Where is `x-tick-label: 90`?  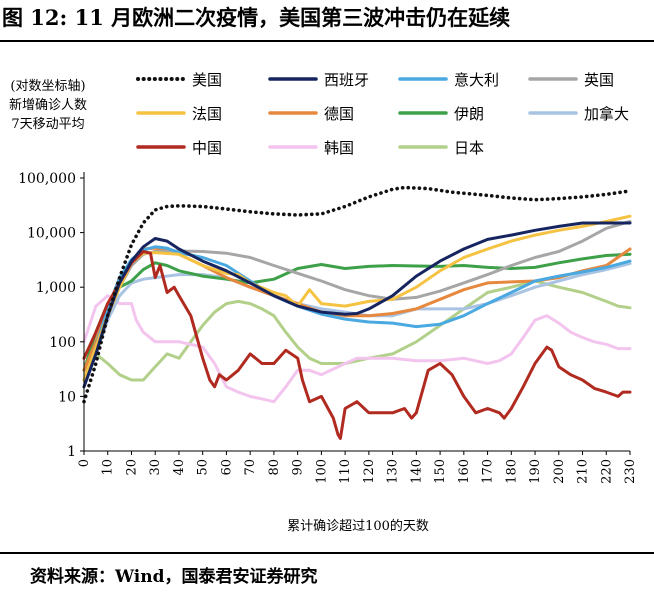 x-tick-label: 90 is located at coordinates (298, 467).